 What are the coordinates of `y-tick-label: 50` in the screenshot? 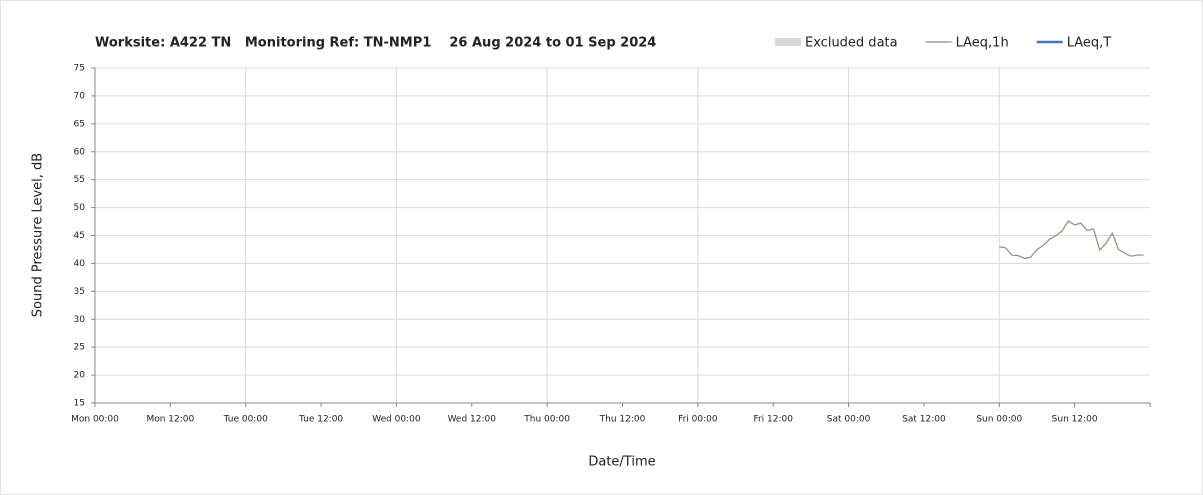 It's located at (80, 208).